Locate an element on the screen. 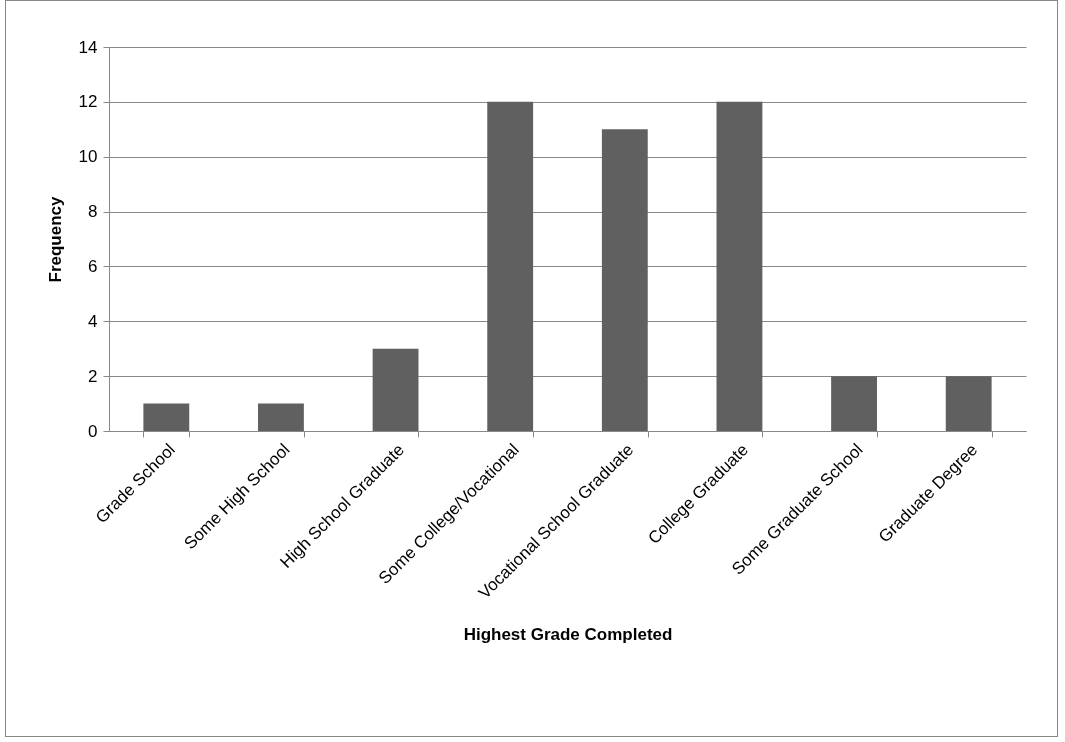  x-axis-title: Highest Grade Completed is located at coordinates (568, 634).